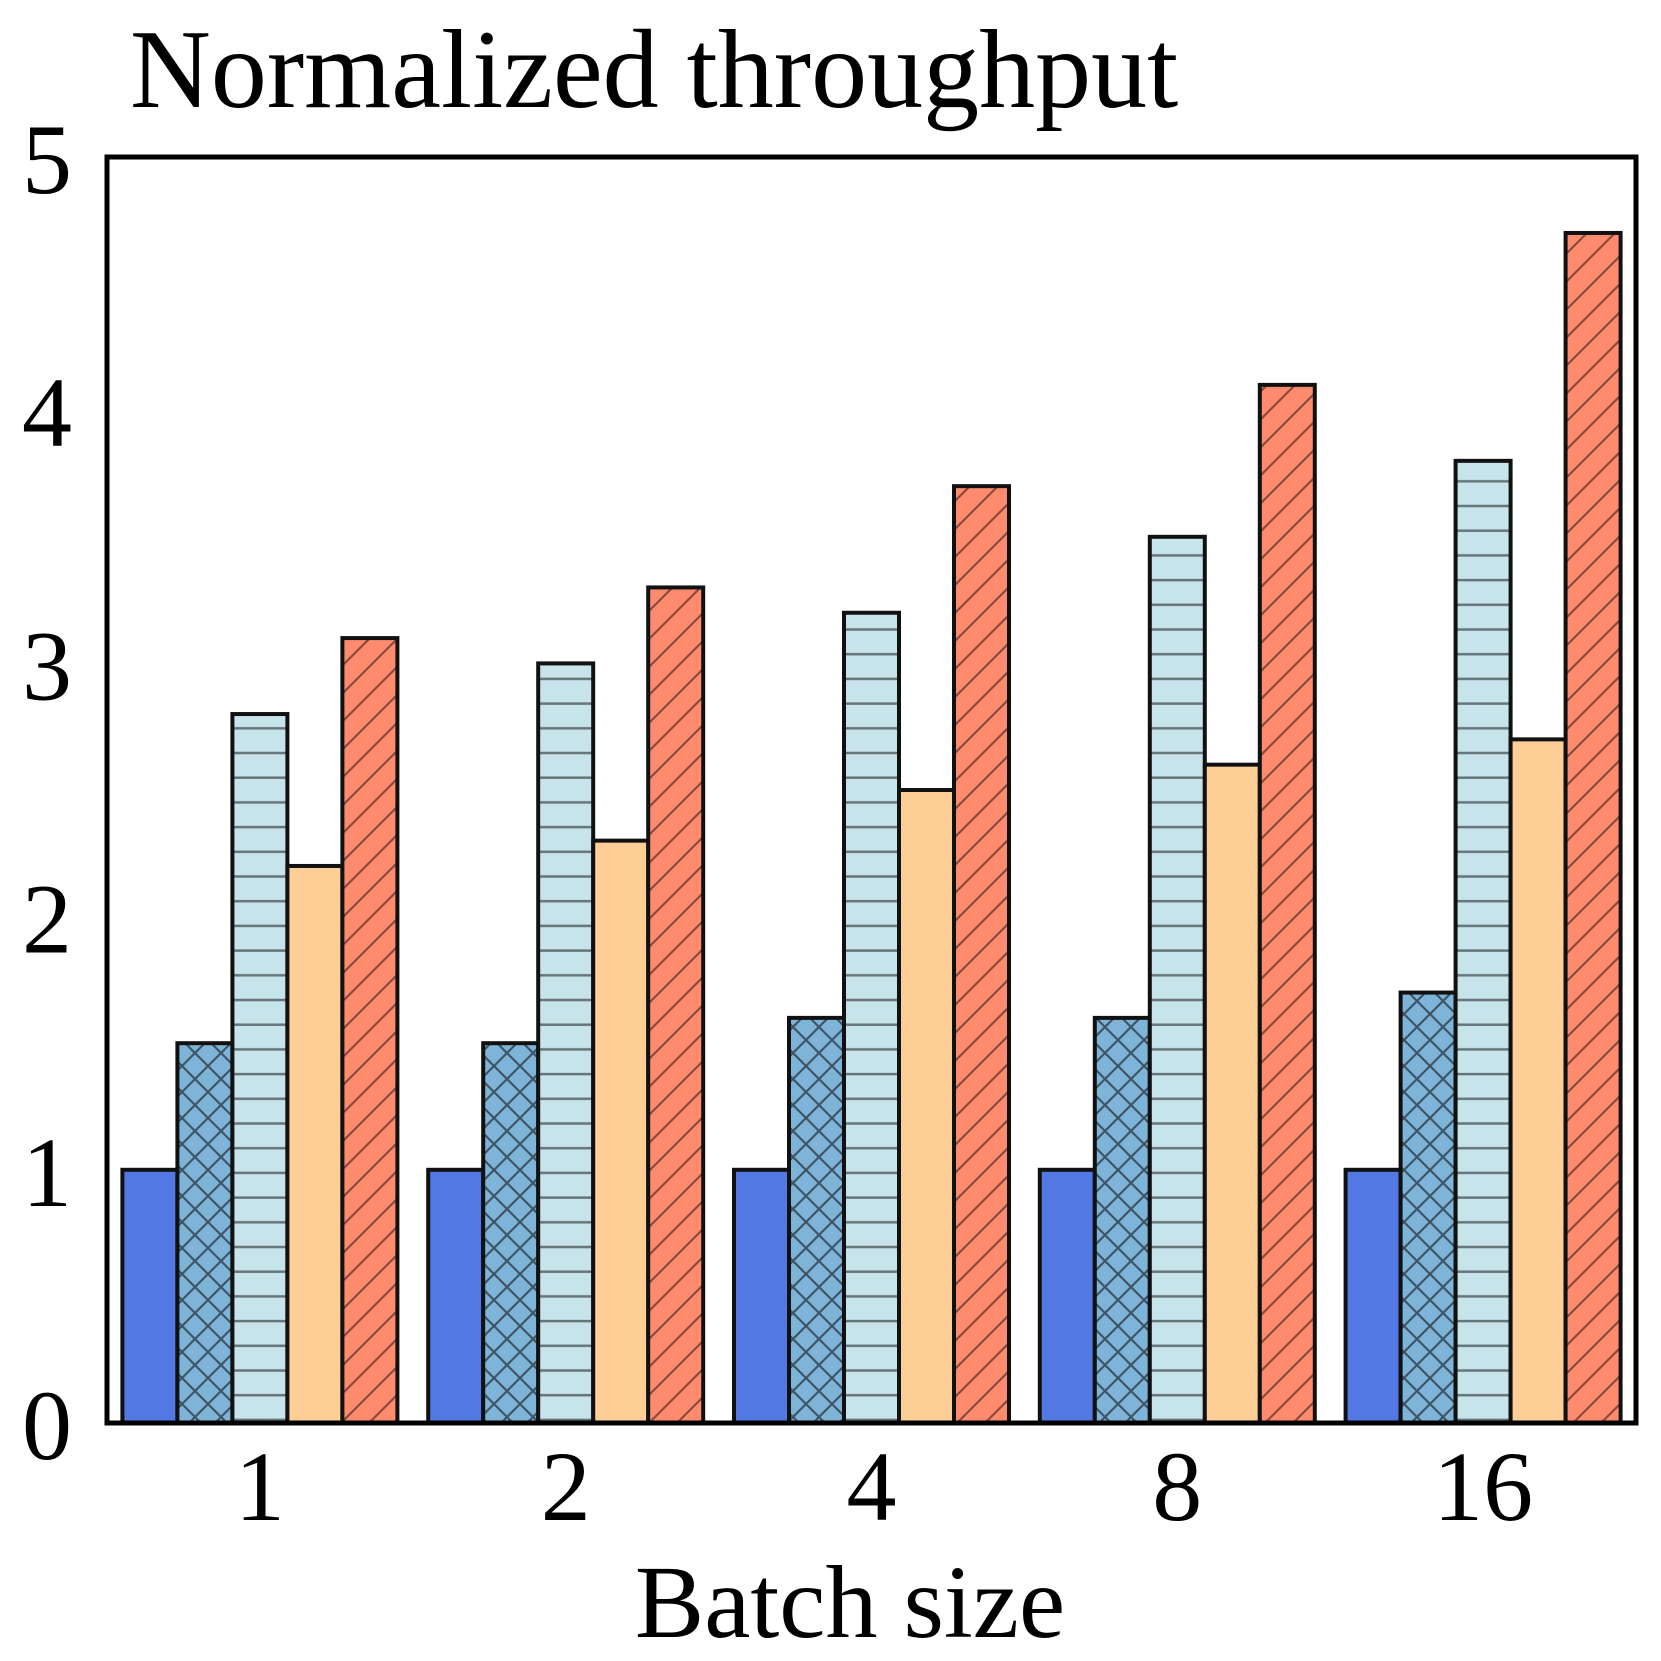 The width and height of the screenshot is (1661, 1661). I want to click on y-tick-label: 4, so click(47, 412).